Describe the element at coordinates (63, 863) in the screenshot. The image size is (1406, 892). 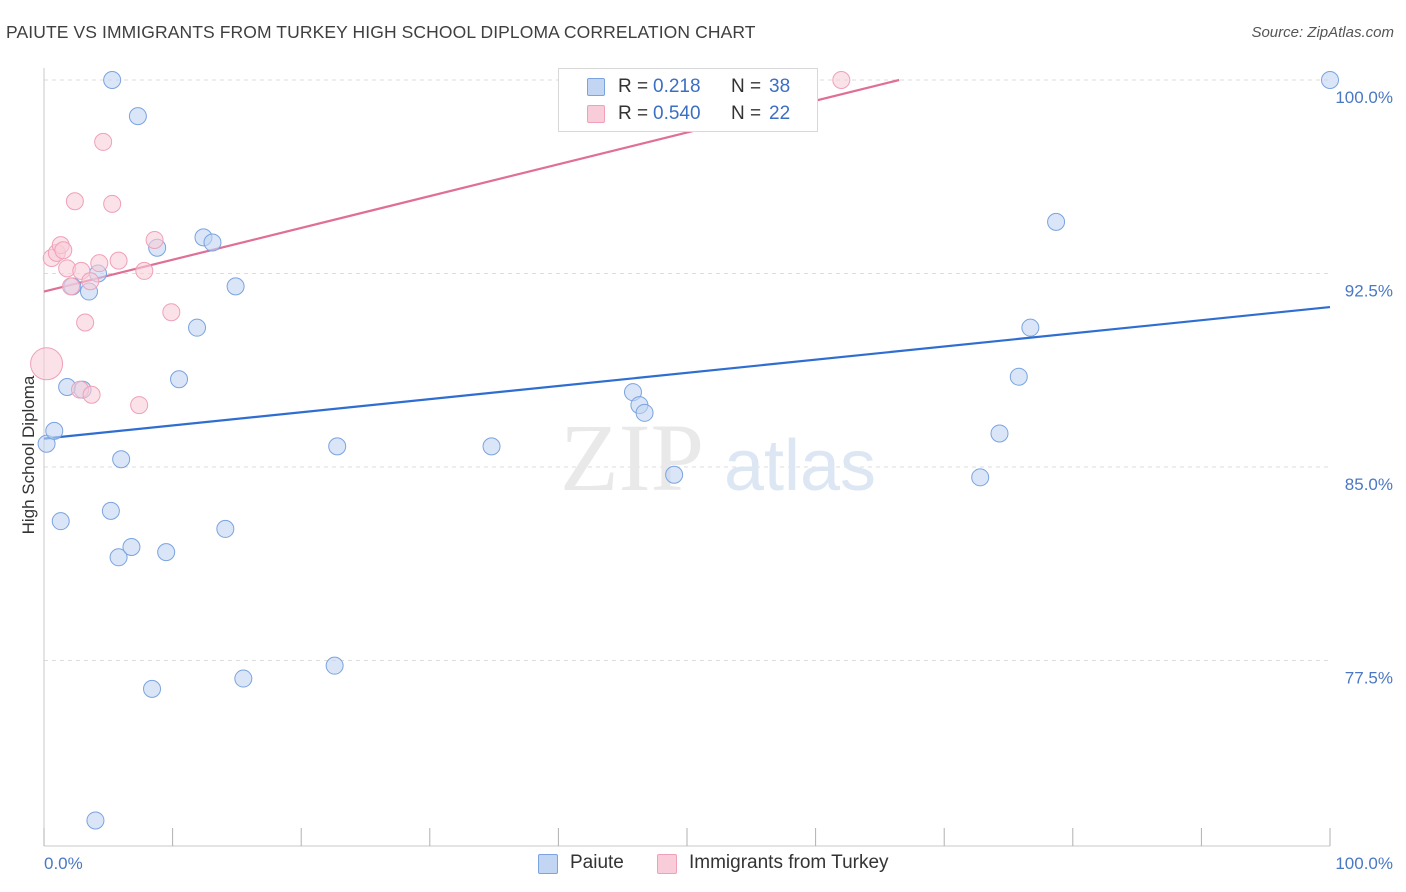
I see `x-tick-label-left: 0.0%` at that location.